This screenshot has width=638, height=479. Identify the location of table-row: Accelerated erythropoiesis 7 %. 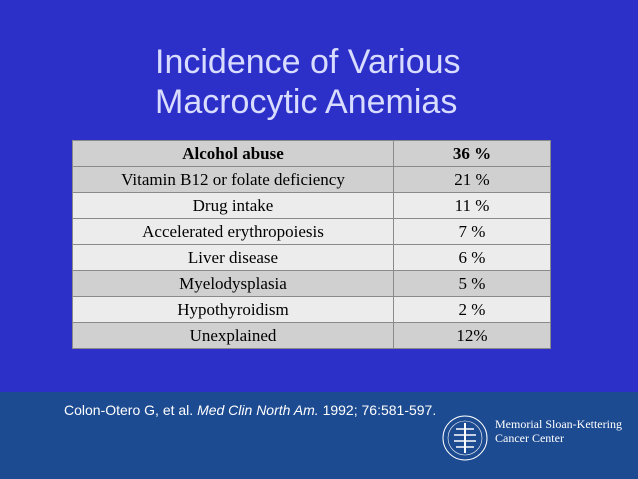
(311, 231).